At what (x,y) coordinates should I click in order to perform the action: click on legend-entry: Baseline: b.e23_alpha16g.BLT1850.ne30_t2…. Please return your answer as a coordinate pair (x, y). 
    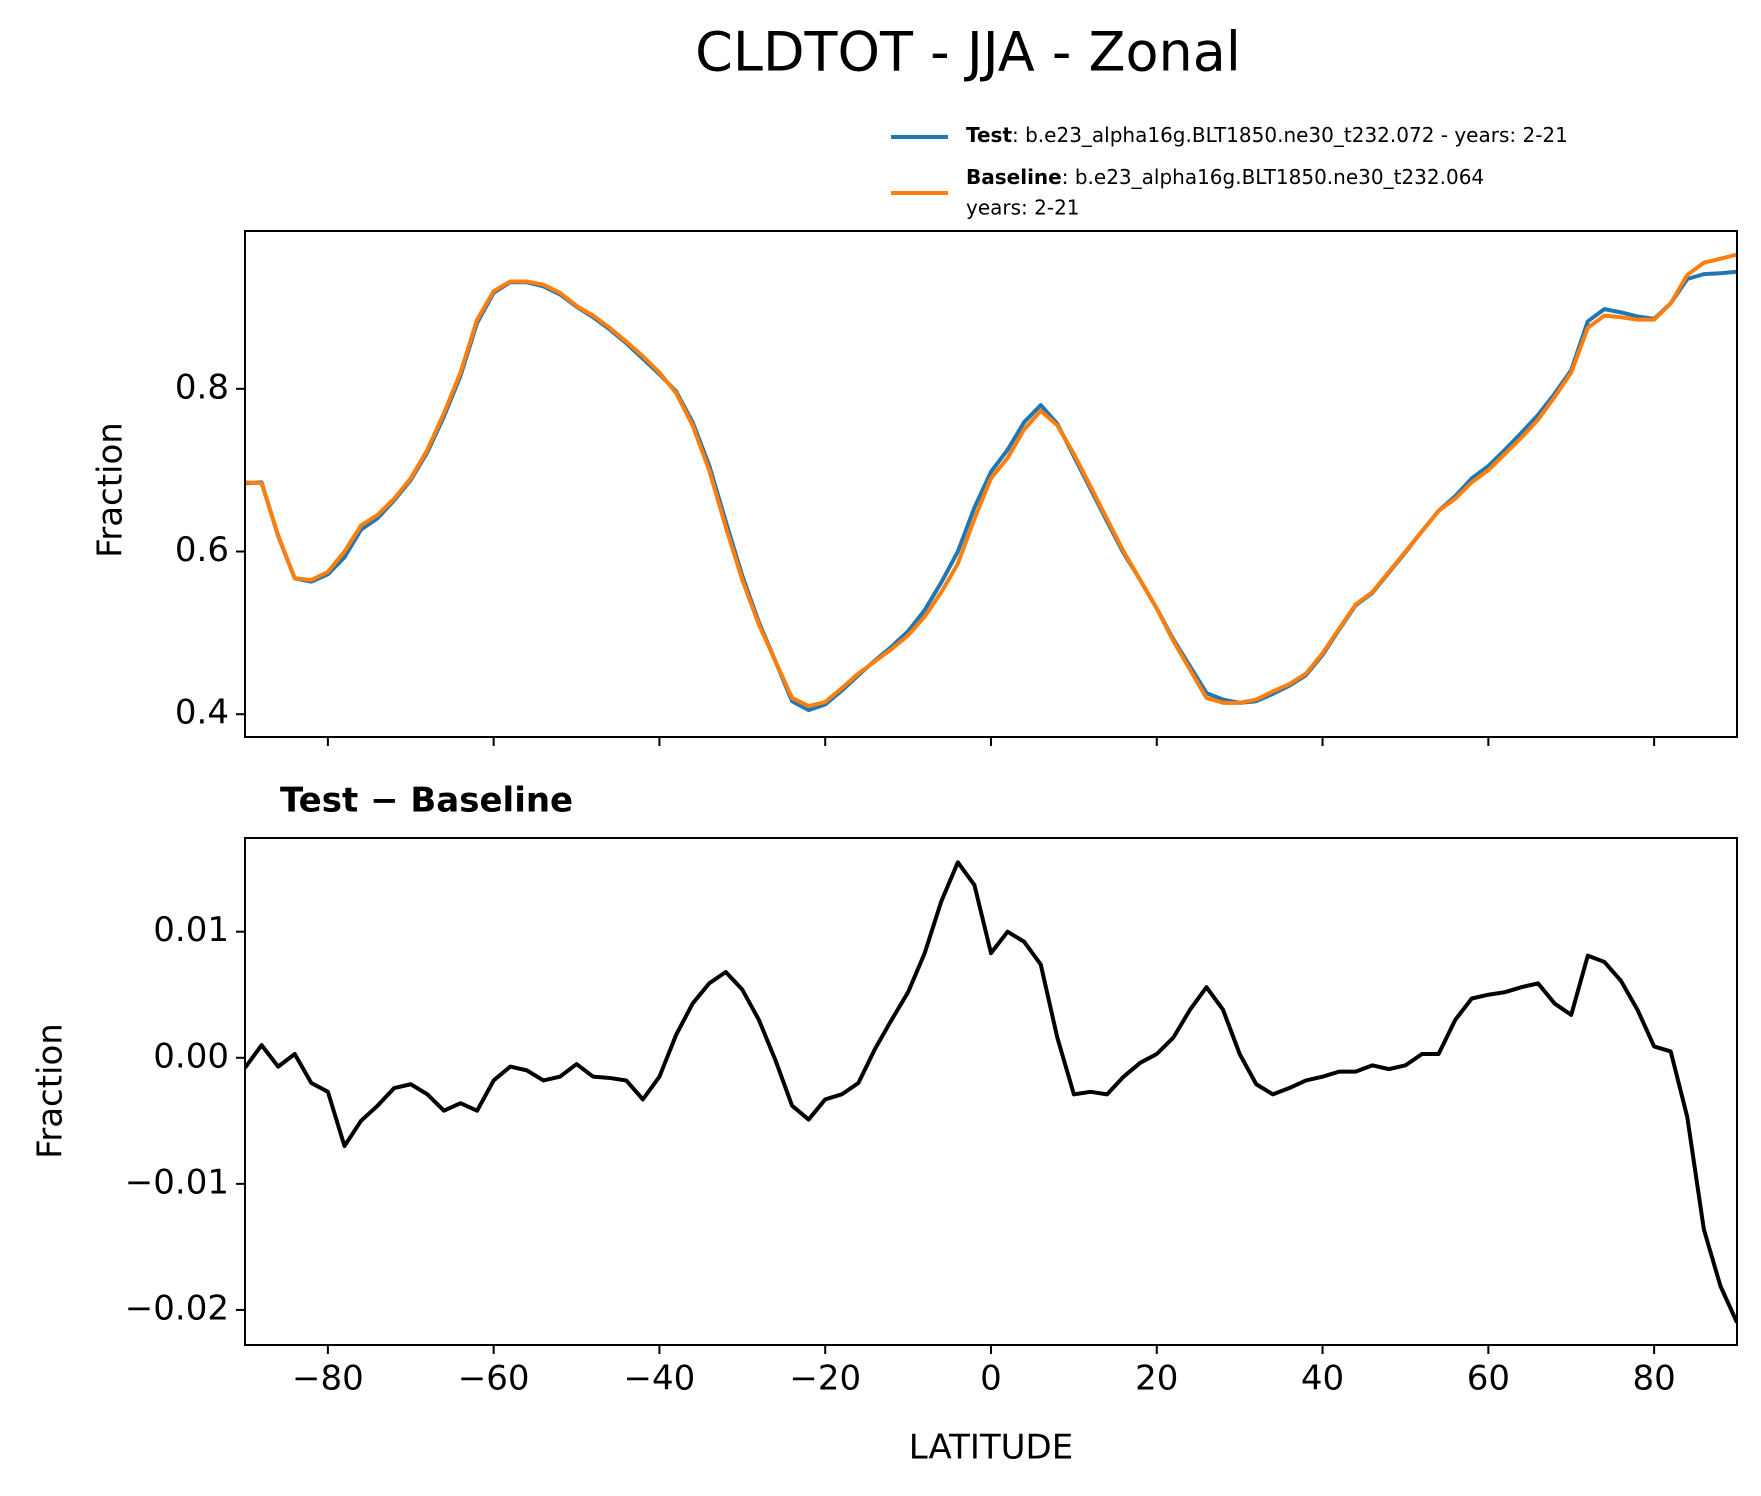
    Looking at the image, I should click on (1225, 177).